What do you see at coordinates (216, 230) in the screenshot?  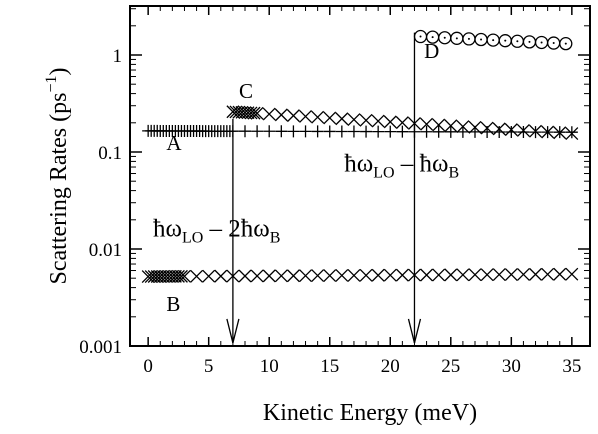 I see `energy-annotation: ħωLO – 2ħωB` at bounding box center [216, 230].